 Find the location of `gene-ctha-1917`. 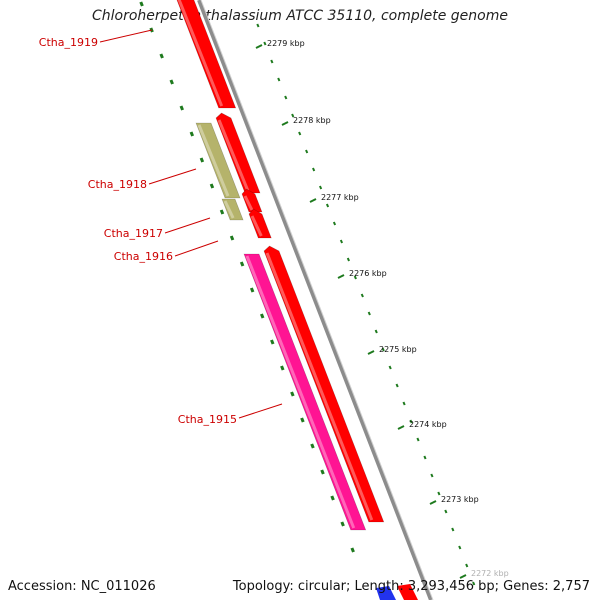

gene-ctha-1917 is located at coordinates (232, 209).